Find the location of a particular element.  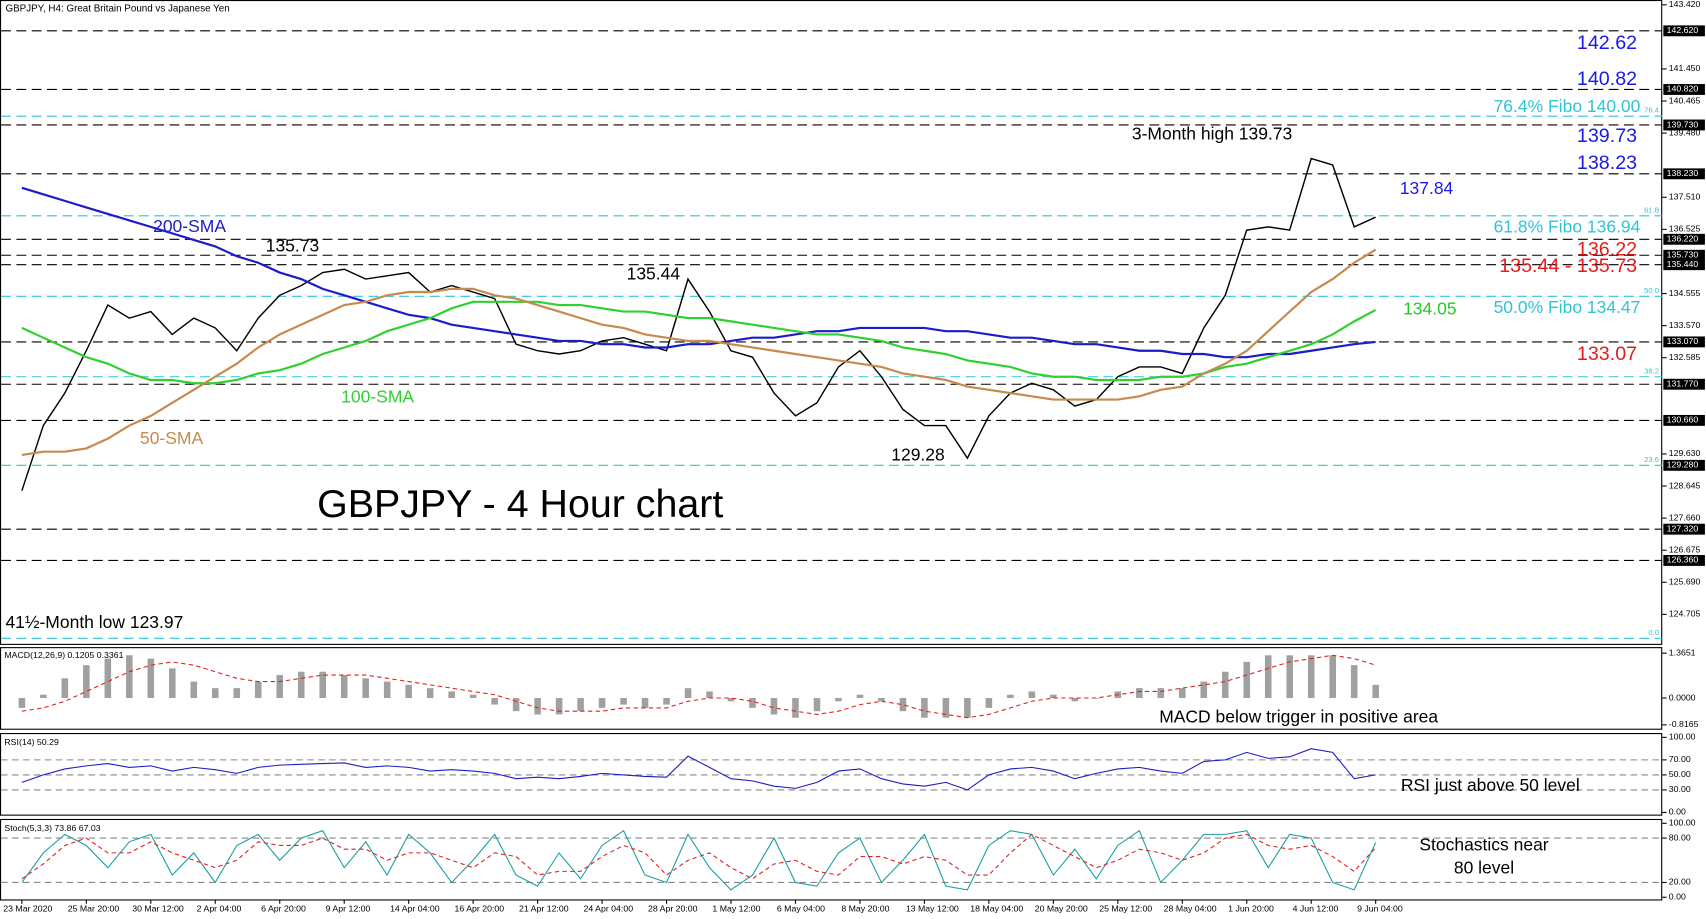

y-tick-label: 0.0000 is located at coordinates (1682, 697).